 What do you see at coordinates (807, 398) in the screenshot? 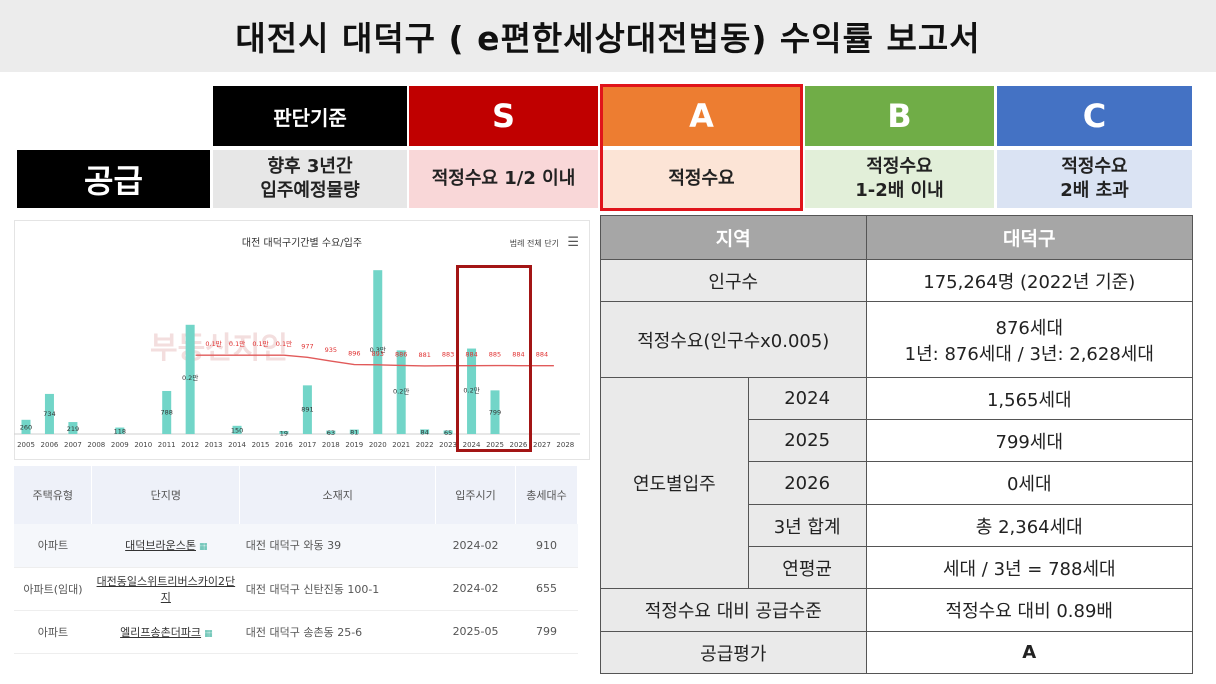
I see `year-label: 2024` at bounding box center [807, 398].